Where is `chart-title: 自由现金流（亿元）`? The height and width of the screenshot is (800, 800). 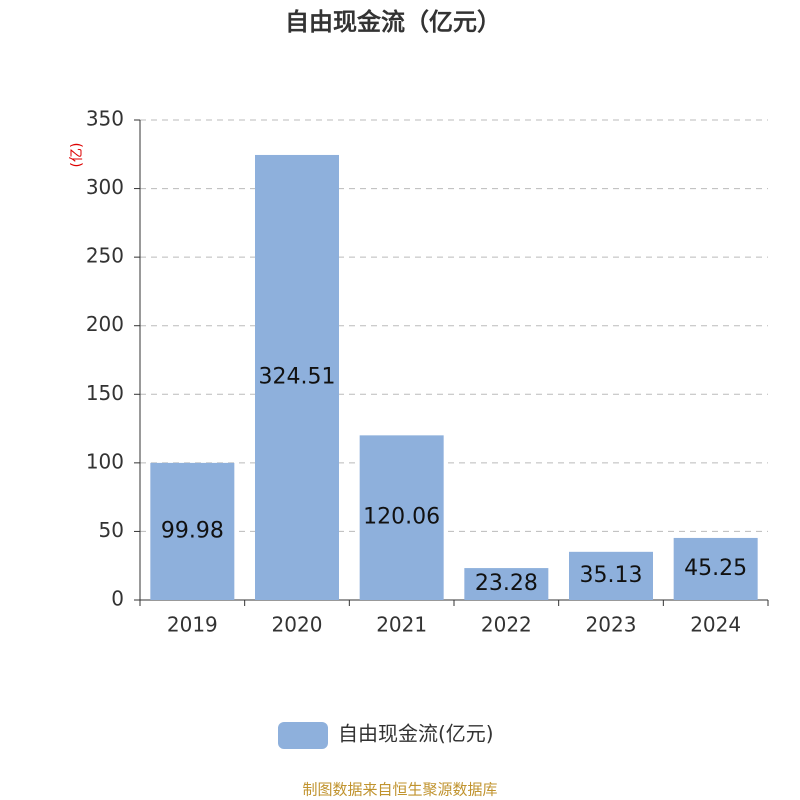
chart-title: 自由现金流（亿元） is located at coordinates (393, 22).